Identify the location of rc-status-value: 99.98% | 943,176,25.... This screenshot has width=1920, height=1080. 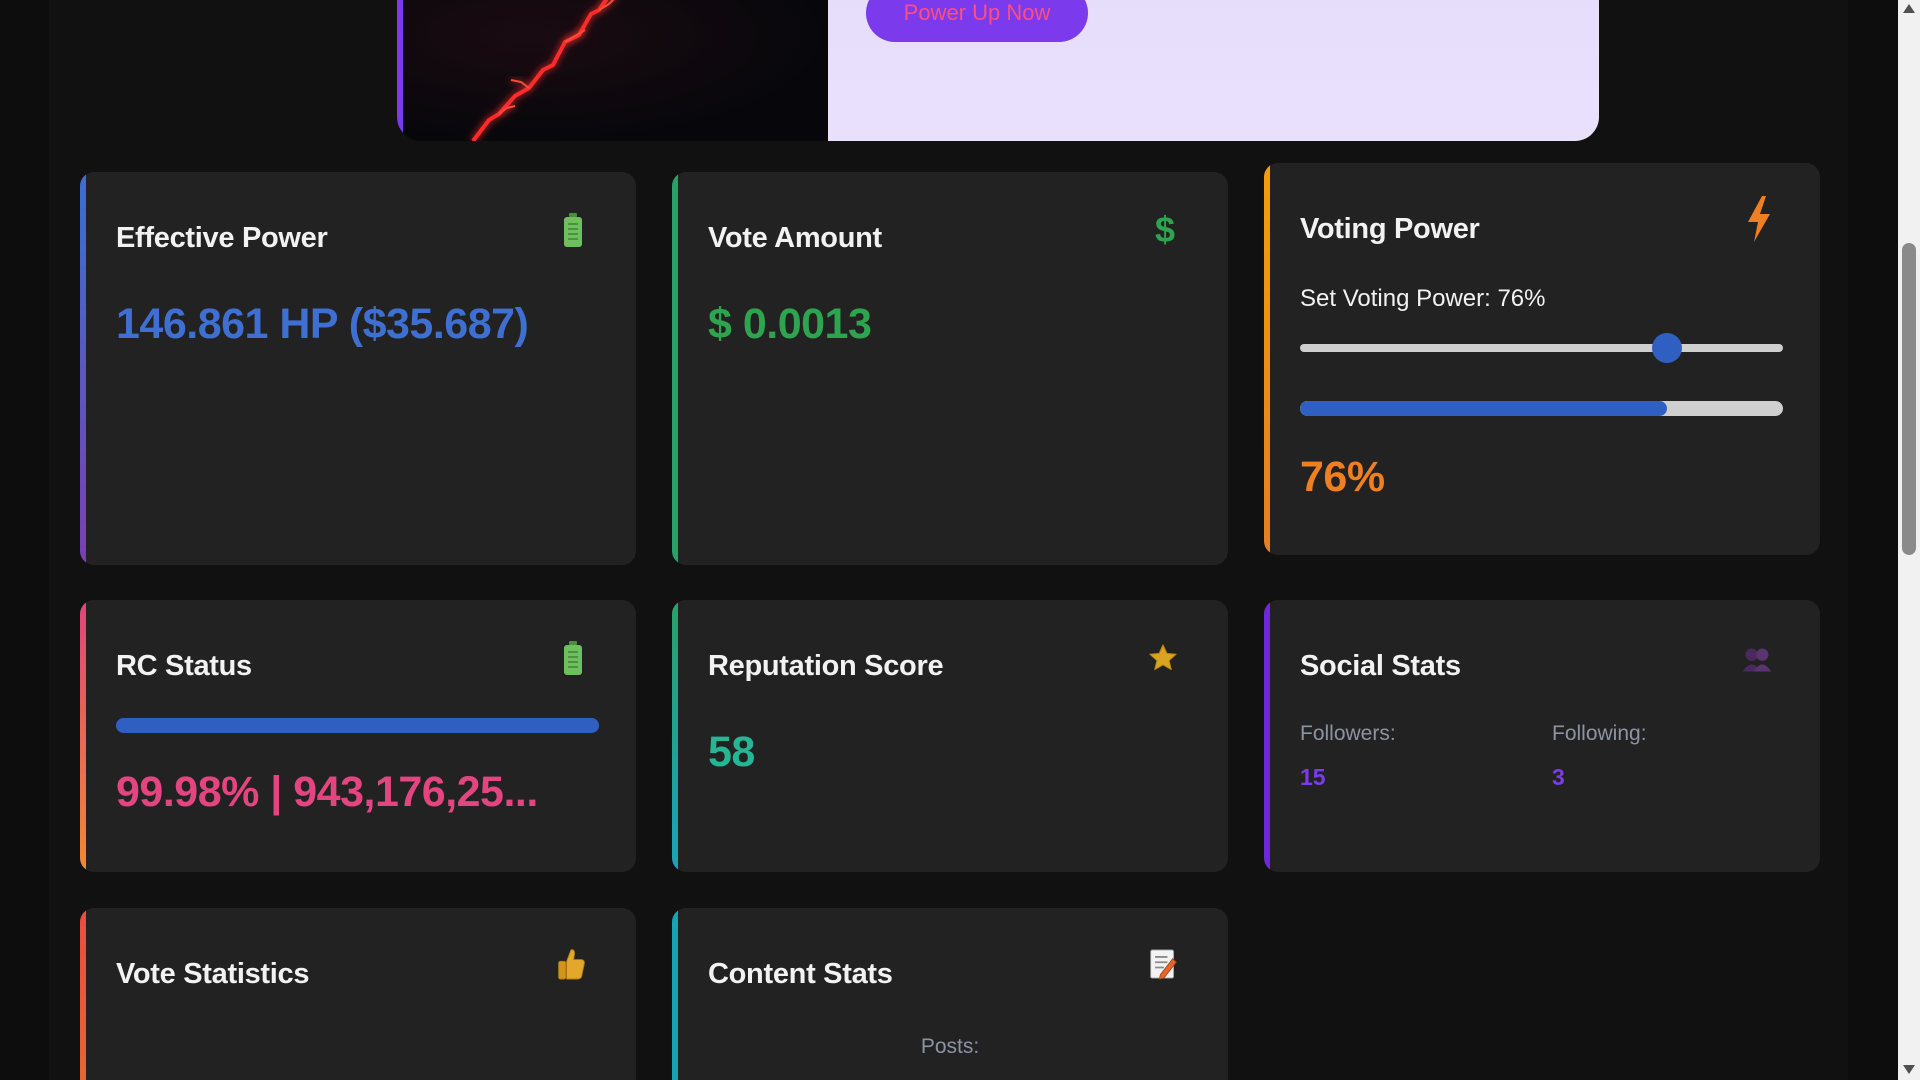
(327, 792).